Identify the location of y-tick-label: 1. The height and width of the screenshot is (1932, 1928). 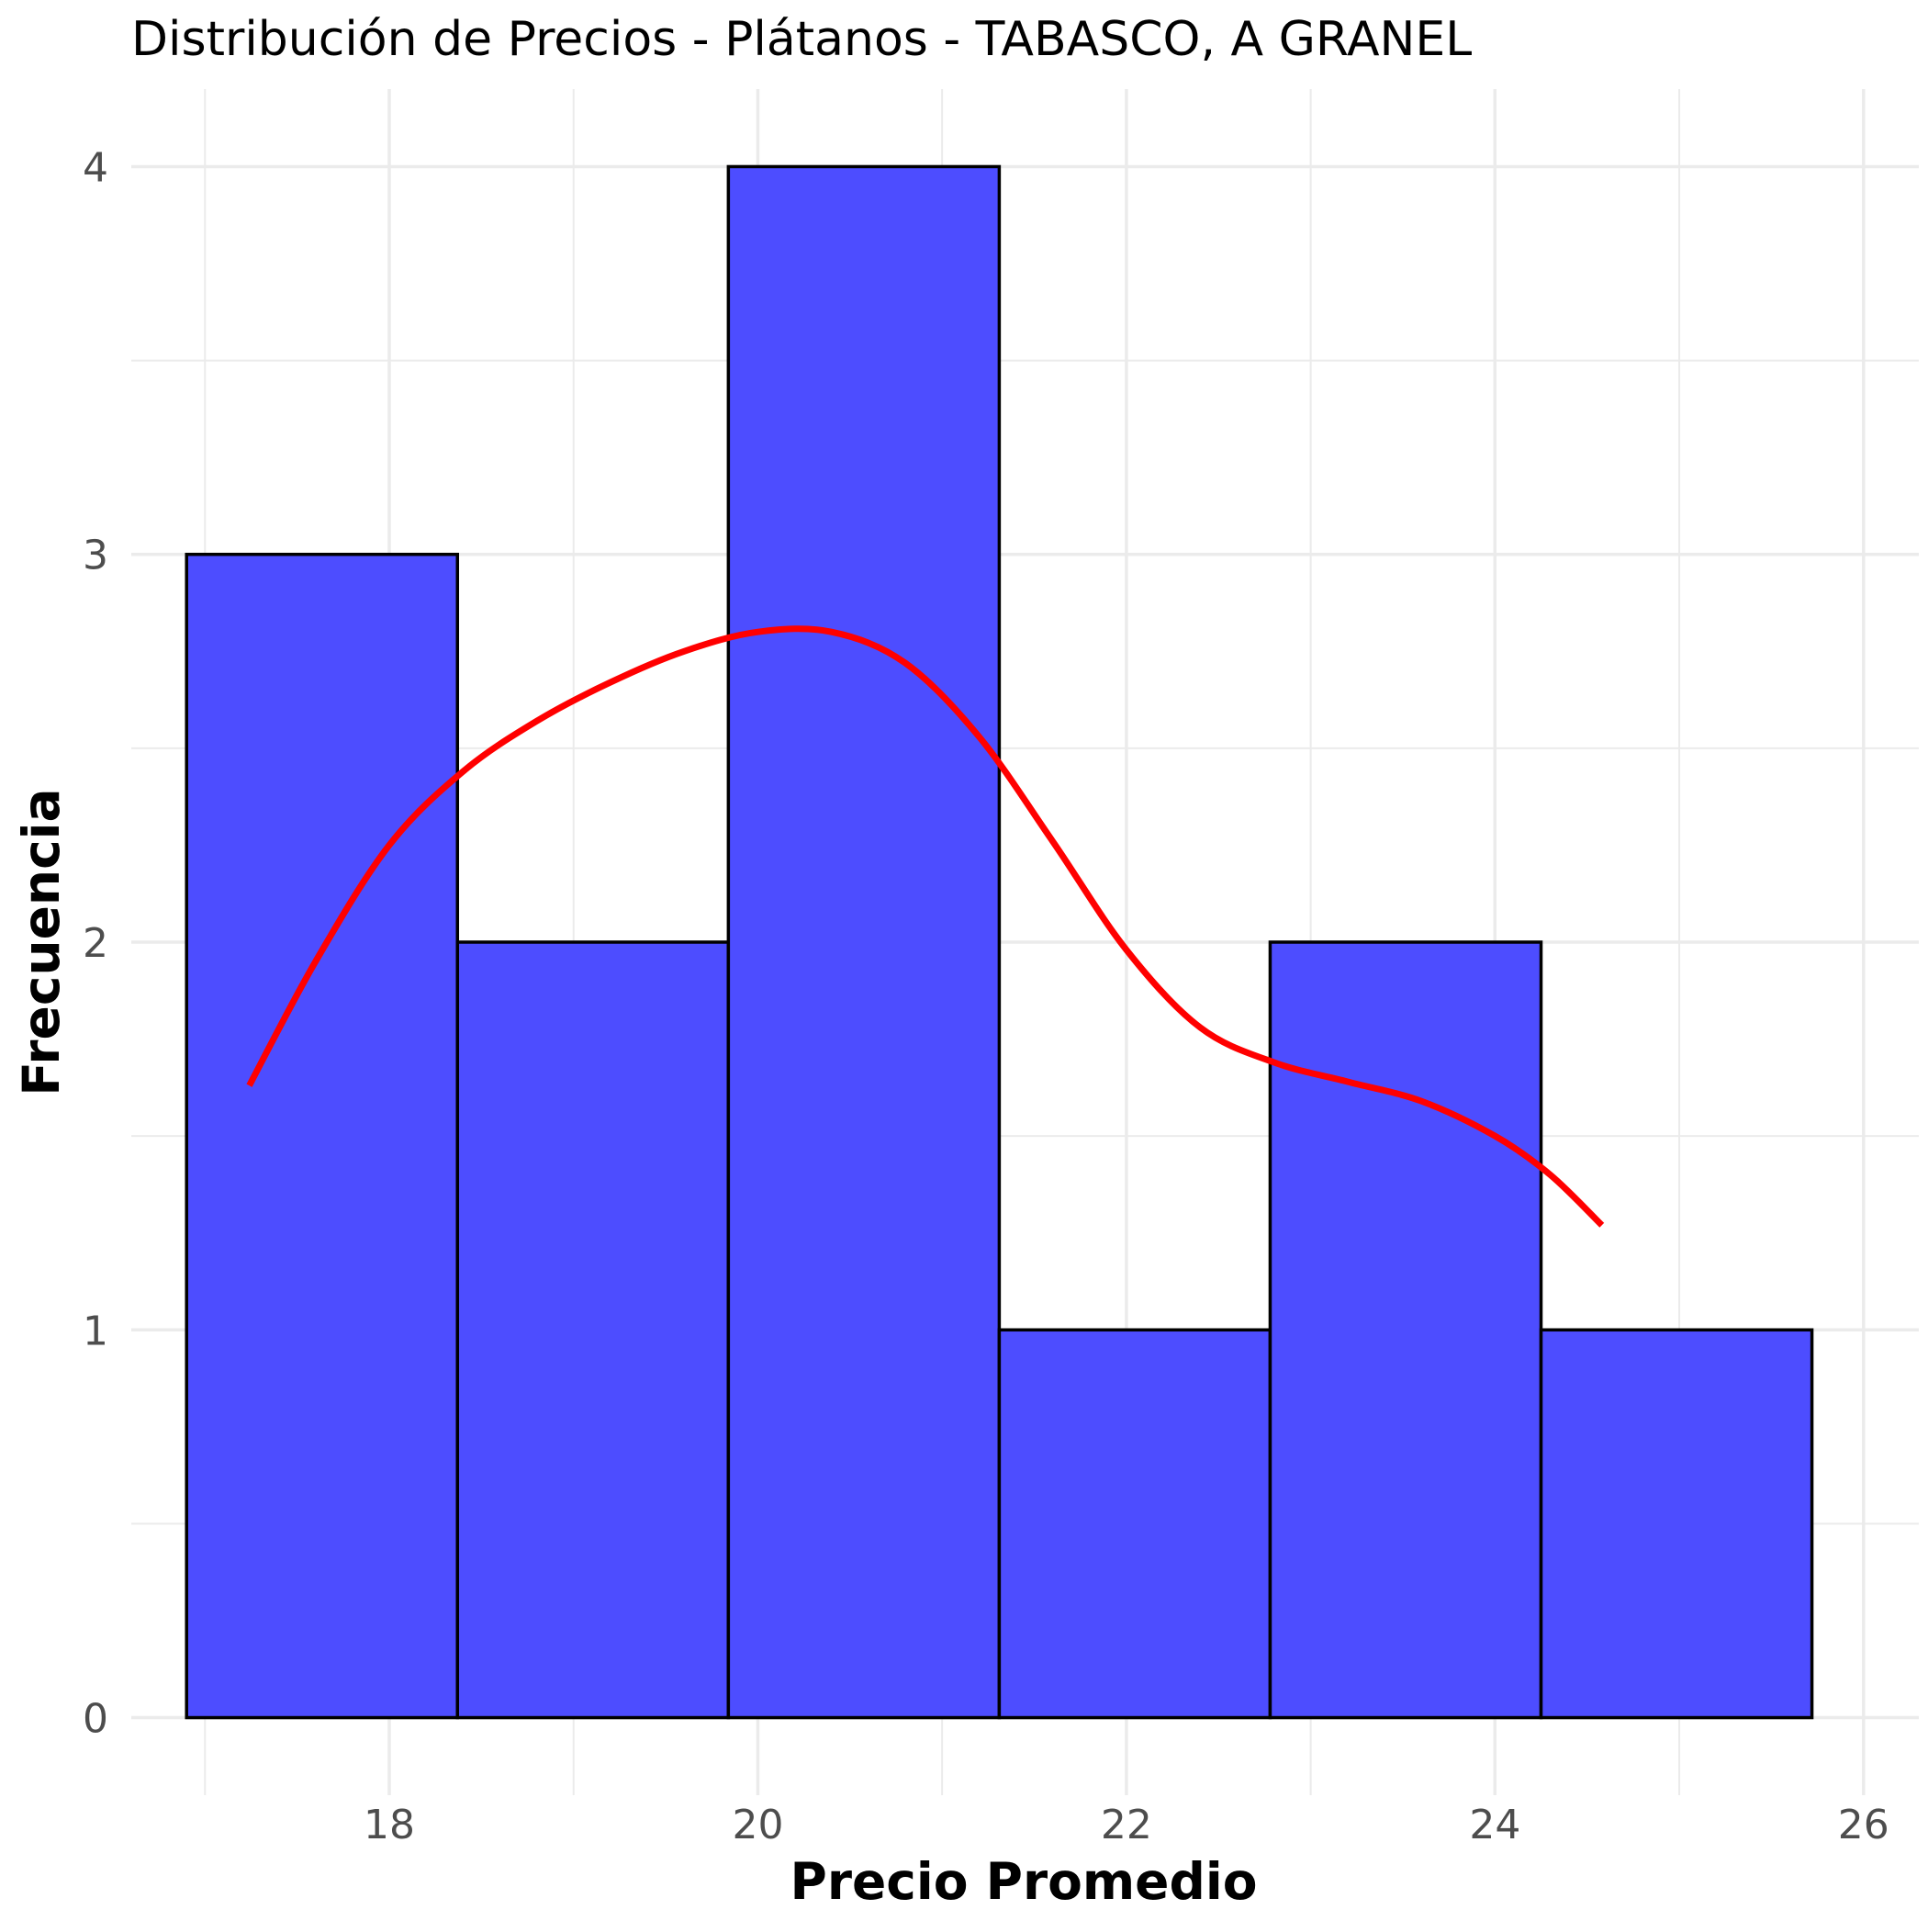
(95, 1331).